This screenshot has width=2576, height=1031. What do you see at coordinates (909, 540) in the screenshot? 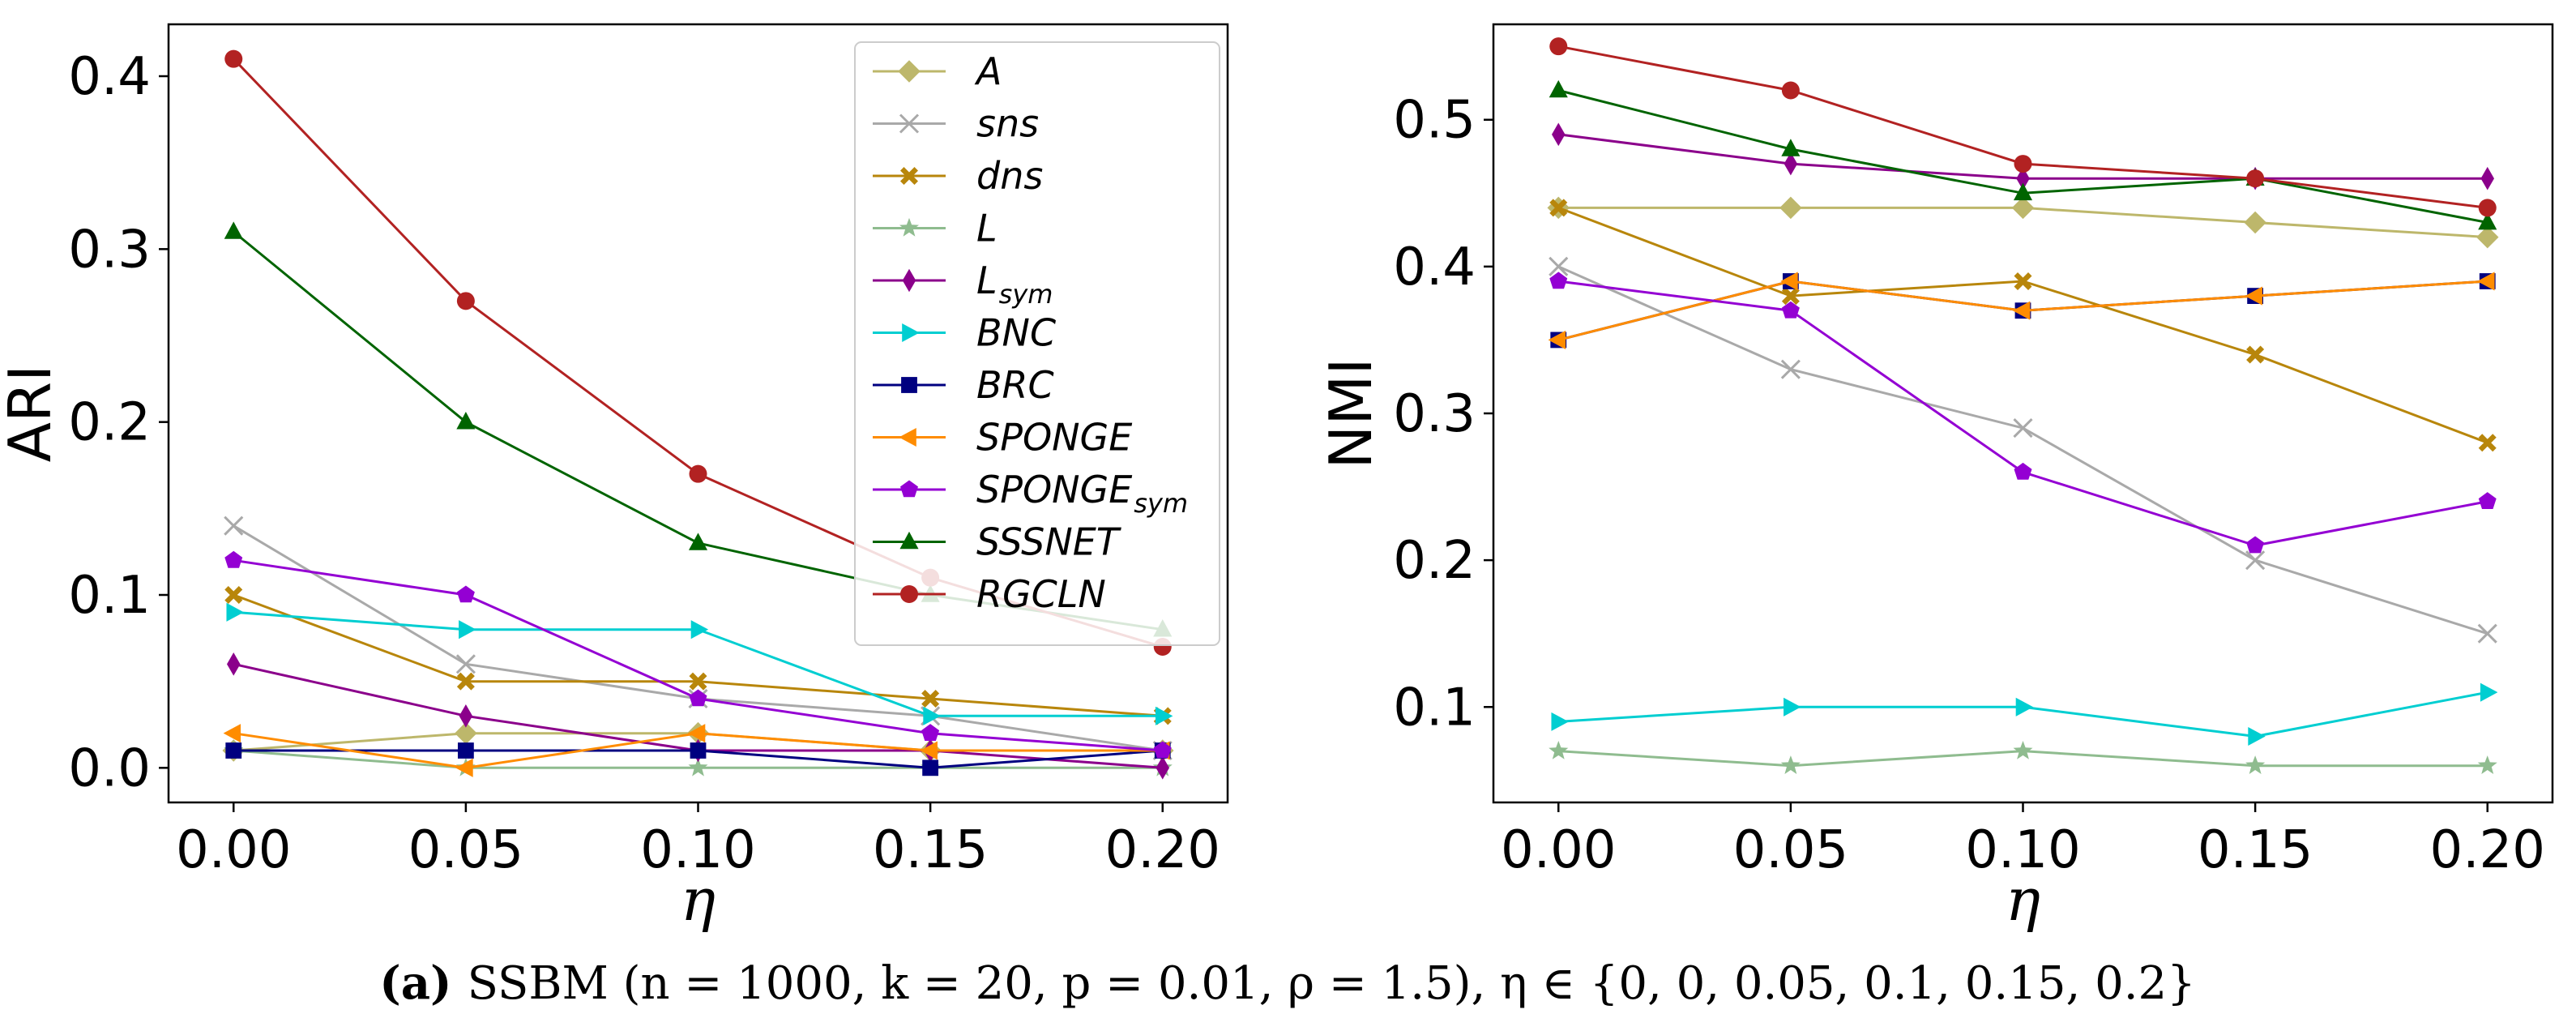
I see `legend-marker-SSSNET` at bounding box center [909, 540].